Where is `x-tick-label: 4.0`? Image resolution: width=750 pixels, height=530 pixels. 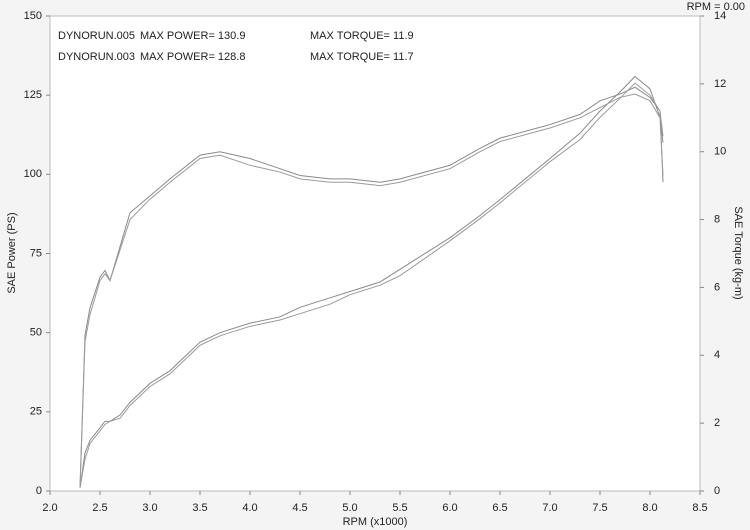 x-tick-label: 4.0 is located at coordinates (249, 508).